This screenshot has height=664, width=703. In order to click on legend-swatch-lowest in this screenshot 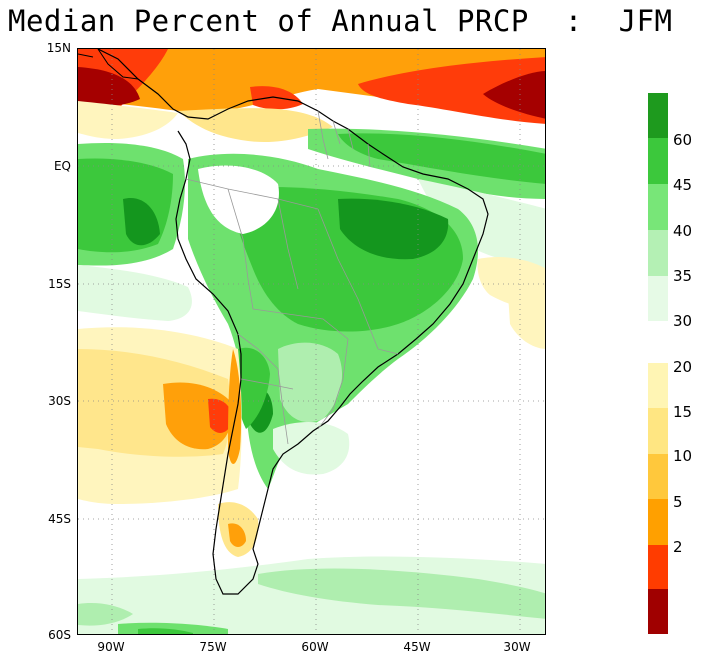, I will do `click(658, 611)`.